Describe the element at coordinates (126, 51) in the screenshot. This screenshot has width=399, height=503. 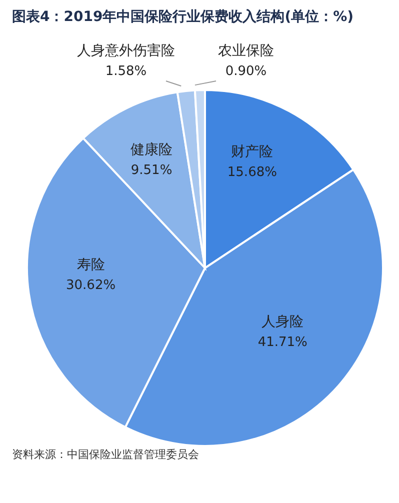
I see `slice-label: 人身意外伤害险` at that location.